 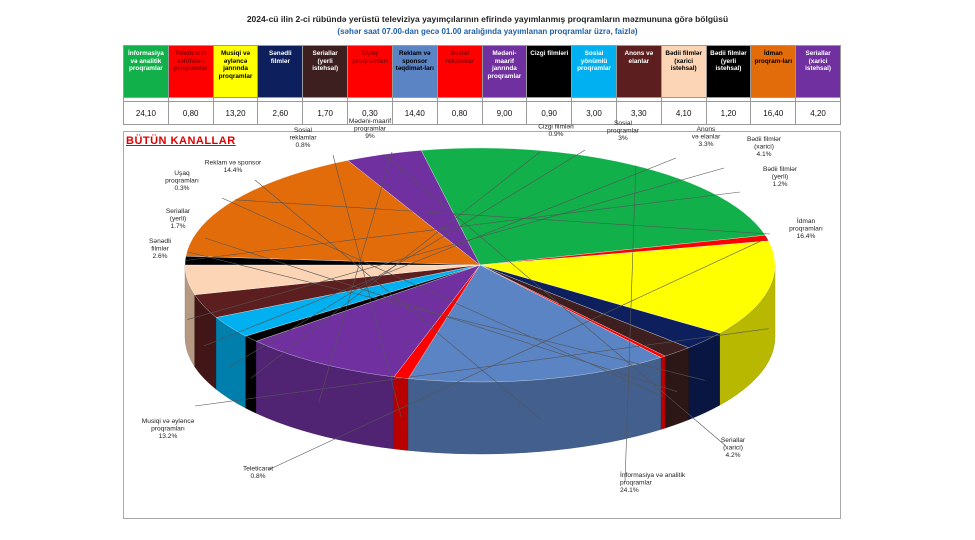 I want to click on legend-header-cell: Bədii filmlər (xarici istehsal), so click(x=683, y=71).